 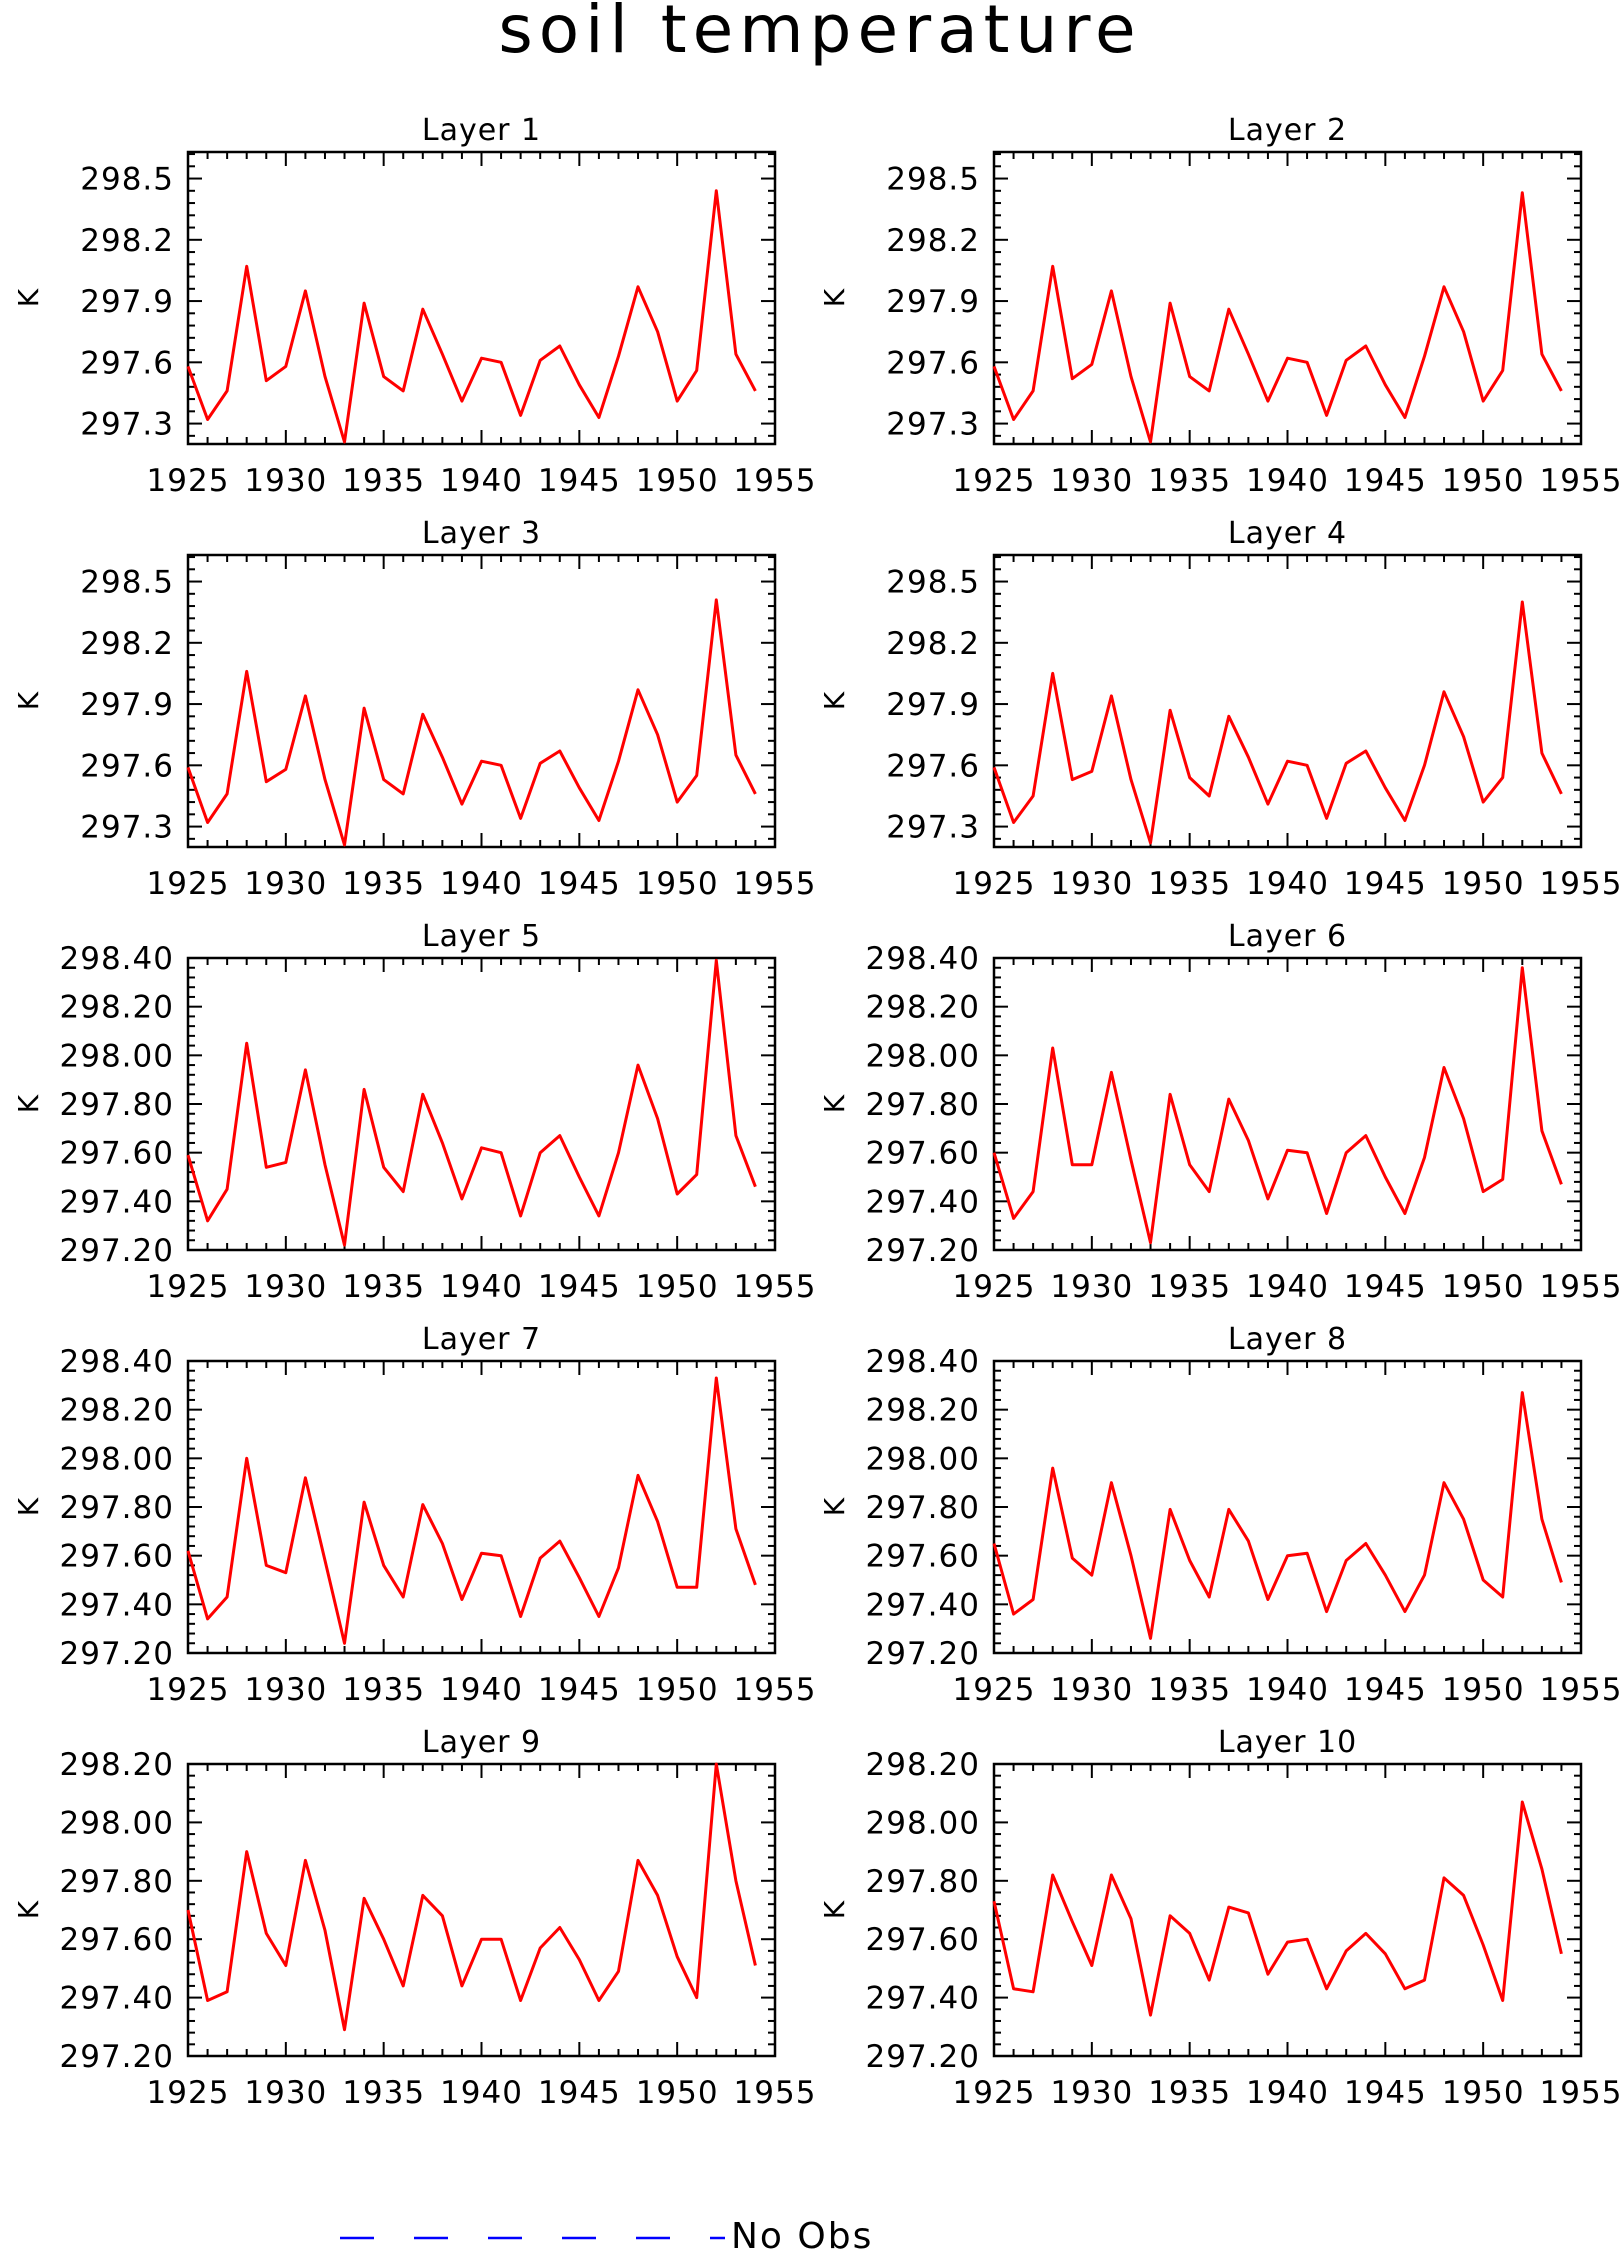 I want to click on panel-title: Layer 6, so click(x=1287, y=936).